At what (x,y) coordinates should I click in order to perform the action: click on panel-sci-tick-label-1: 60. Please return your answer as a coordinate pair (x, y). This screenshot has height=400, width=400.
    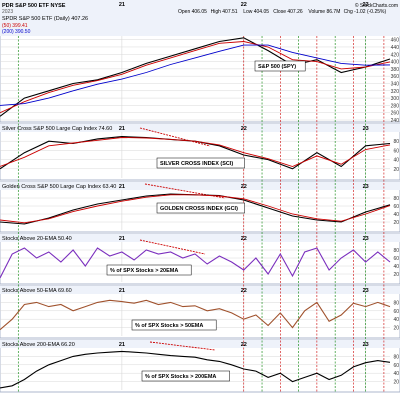
    Looking at the image, I should click on (396, 151).